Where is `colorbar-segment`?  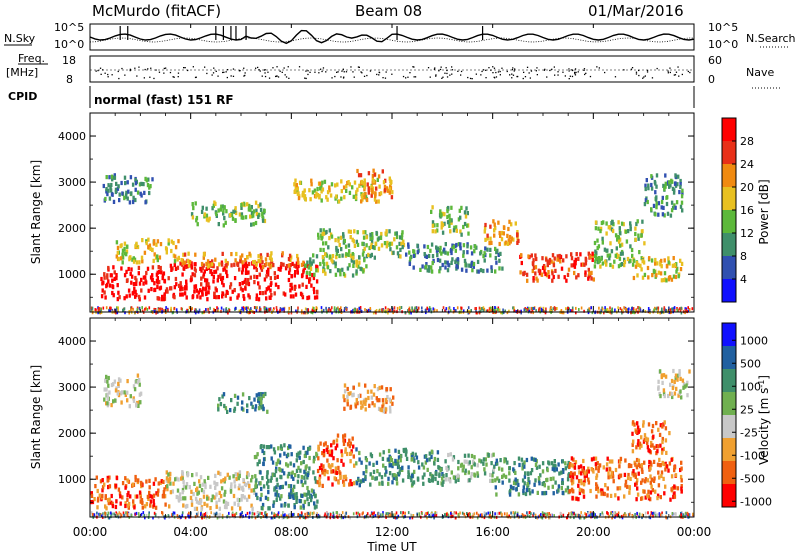
colorbar-segment is located at coordinates (729, 244).